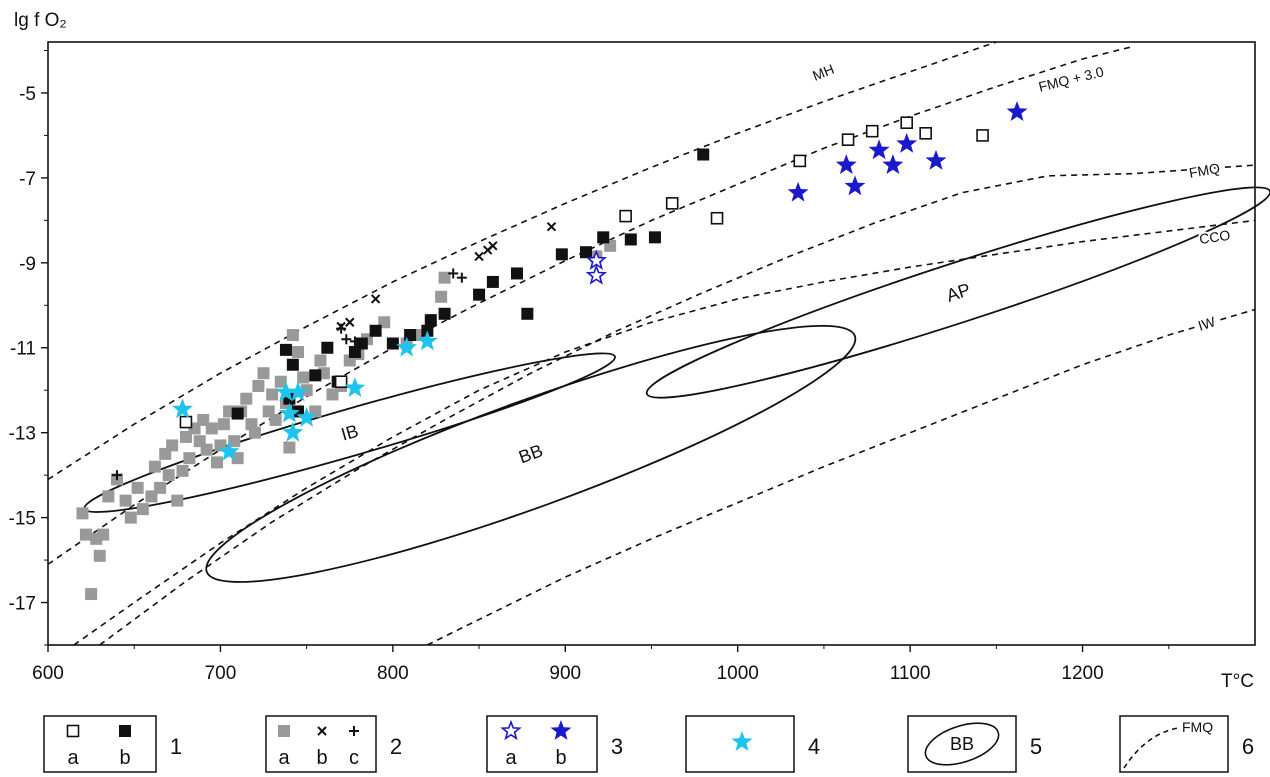 This screenshot has width=1270, height=777. I want to click on field-label-bb: BB, so click(530, 453).